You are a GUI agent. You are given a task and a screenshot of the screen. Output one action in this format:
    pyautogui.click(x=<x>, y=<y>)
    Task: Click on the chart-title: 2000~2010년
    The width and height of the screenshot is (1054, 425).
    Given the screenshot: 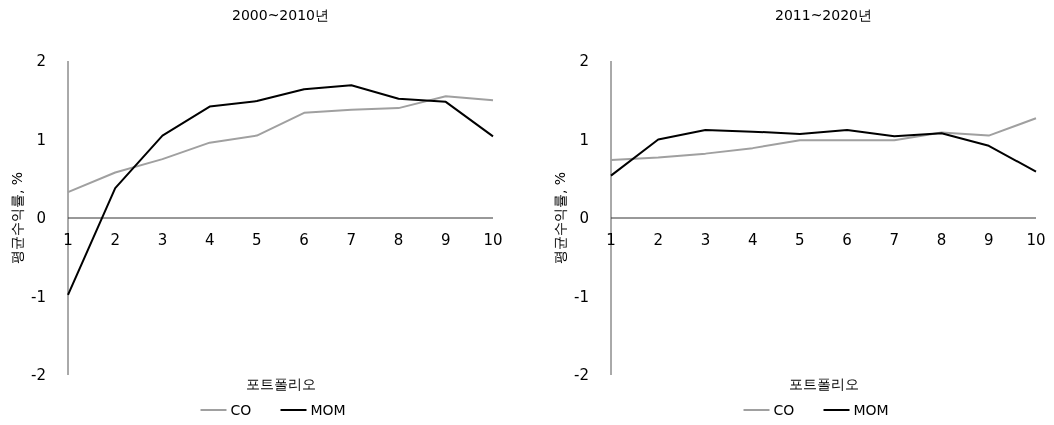 What is the action you would take?
    pyautogui.click(x=280, y=15)
    